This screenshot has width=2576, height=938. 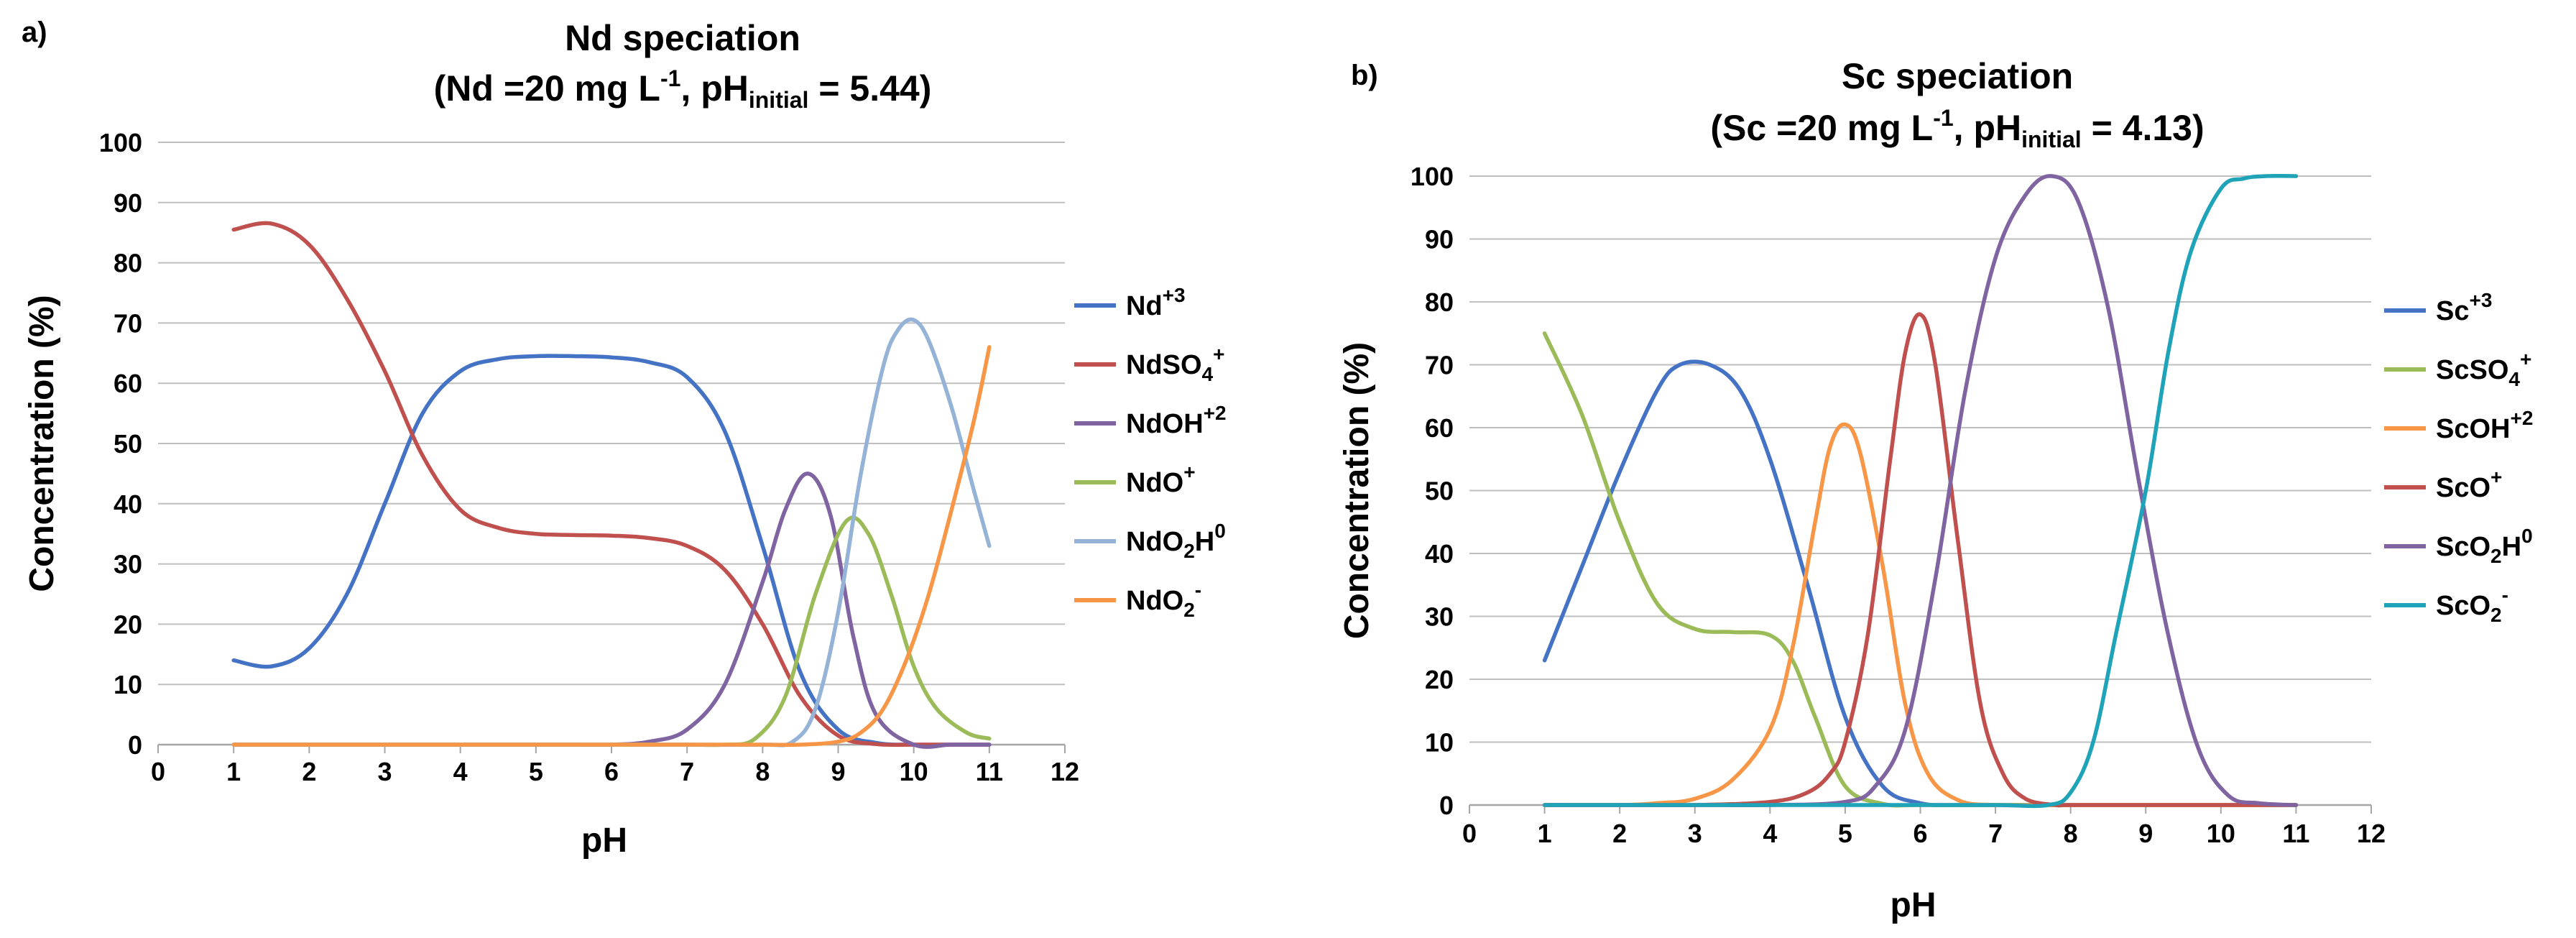 What do you see at coordinates (385, 771) in the screenshot?
I see `x-tick-label: 3` at bounding box center [385, 771].